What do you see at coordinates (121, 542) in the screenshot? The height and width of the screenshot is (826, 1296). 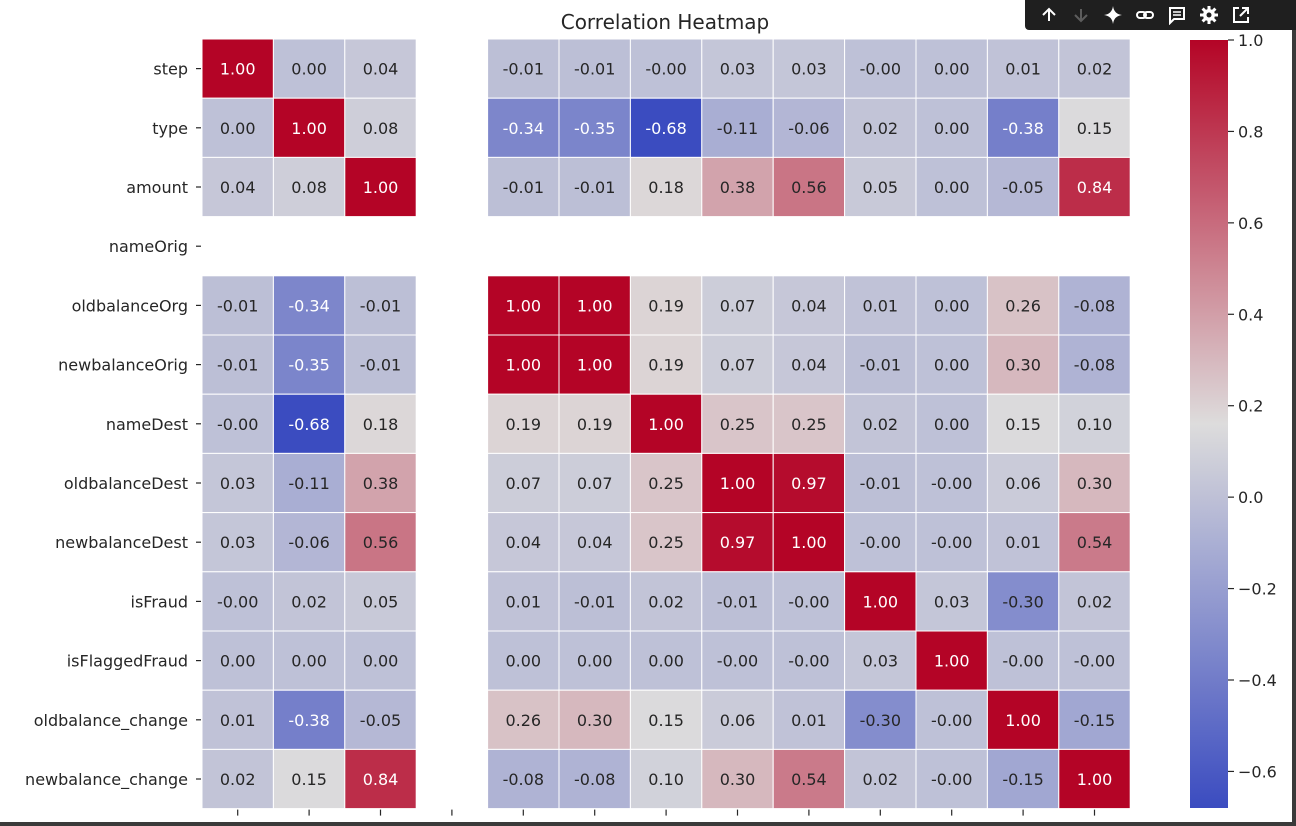 I see `row-label: newbalanceDest` at bounding box center [121, 542].